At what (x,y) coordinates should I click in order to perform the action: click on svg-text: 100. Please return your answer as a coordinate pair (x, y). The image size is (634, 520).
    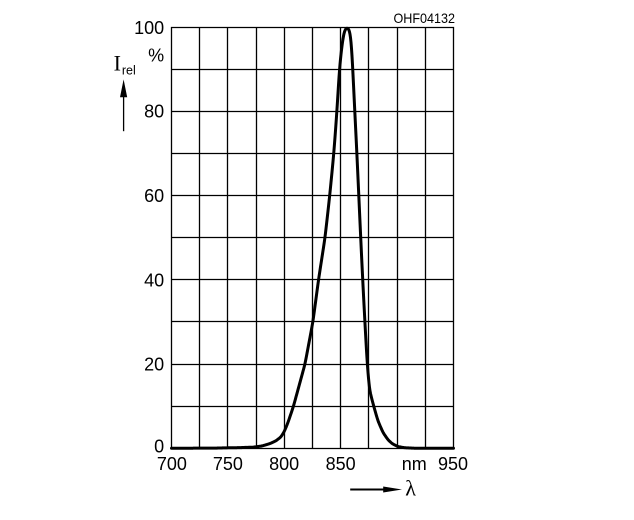
    Looking at the image, I should click on (149, 28).